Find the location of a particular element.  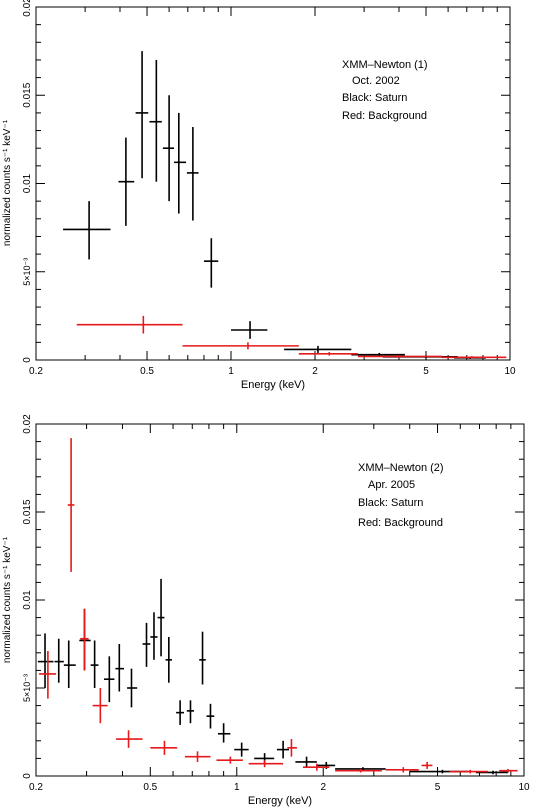

observation-date: Apr. 2005 is located at coordinates (391, 485).